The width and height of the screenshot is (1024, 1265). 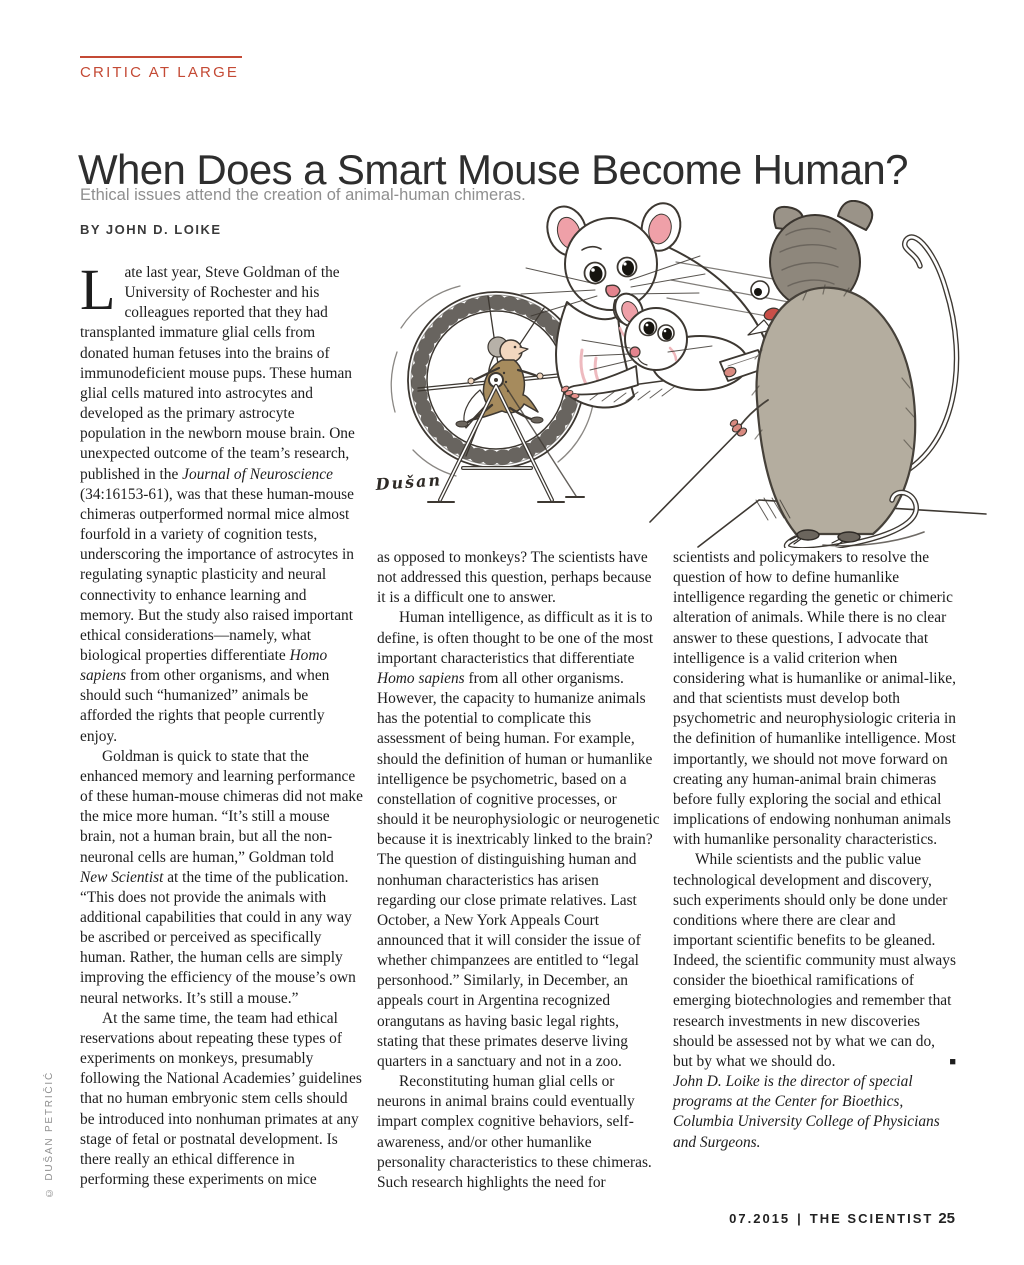 What do you see at coordinates (151, 229) in the screenshot?
I see `article-byline: BY JOHN D. LOIKE` at bounding box center [151, 229].